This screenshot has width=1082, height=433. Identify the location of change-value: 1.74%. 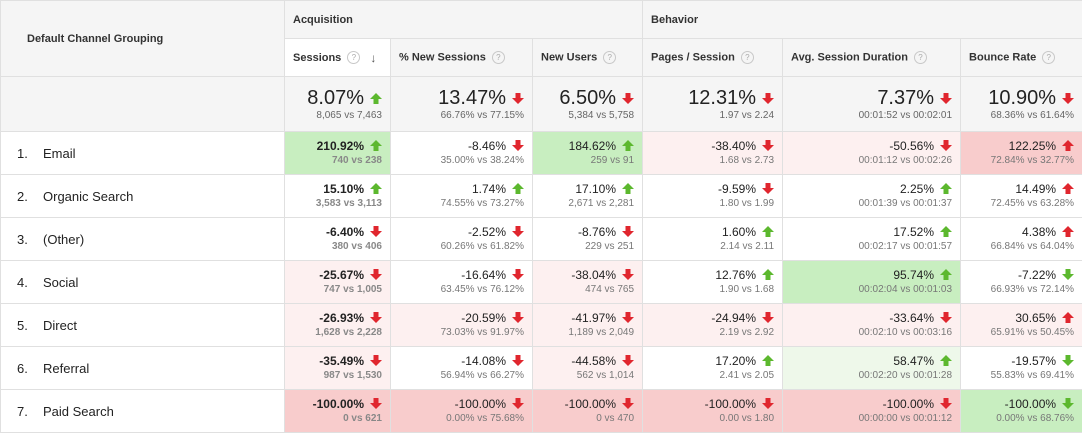
(489, 189).